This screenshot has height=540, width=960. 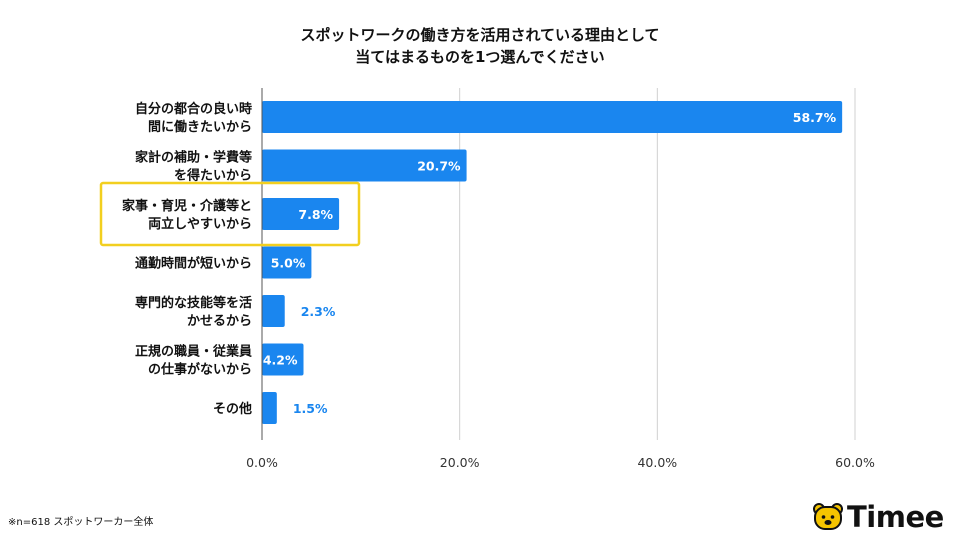 What do you see at coordinates (480, 35) in the screenshot?
I see `chart-title-line-1: スポットワークの働き方を活用されている理由として` at bounding box center [480, 35].